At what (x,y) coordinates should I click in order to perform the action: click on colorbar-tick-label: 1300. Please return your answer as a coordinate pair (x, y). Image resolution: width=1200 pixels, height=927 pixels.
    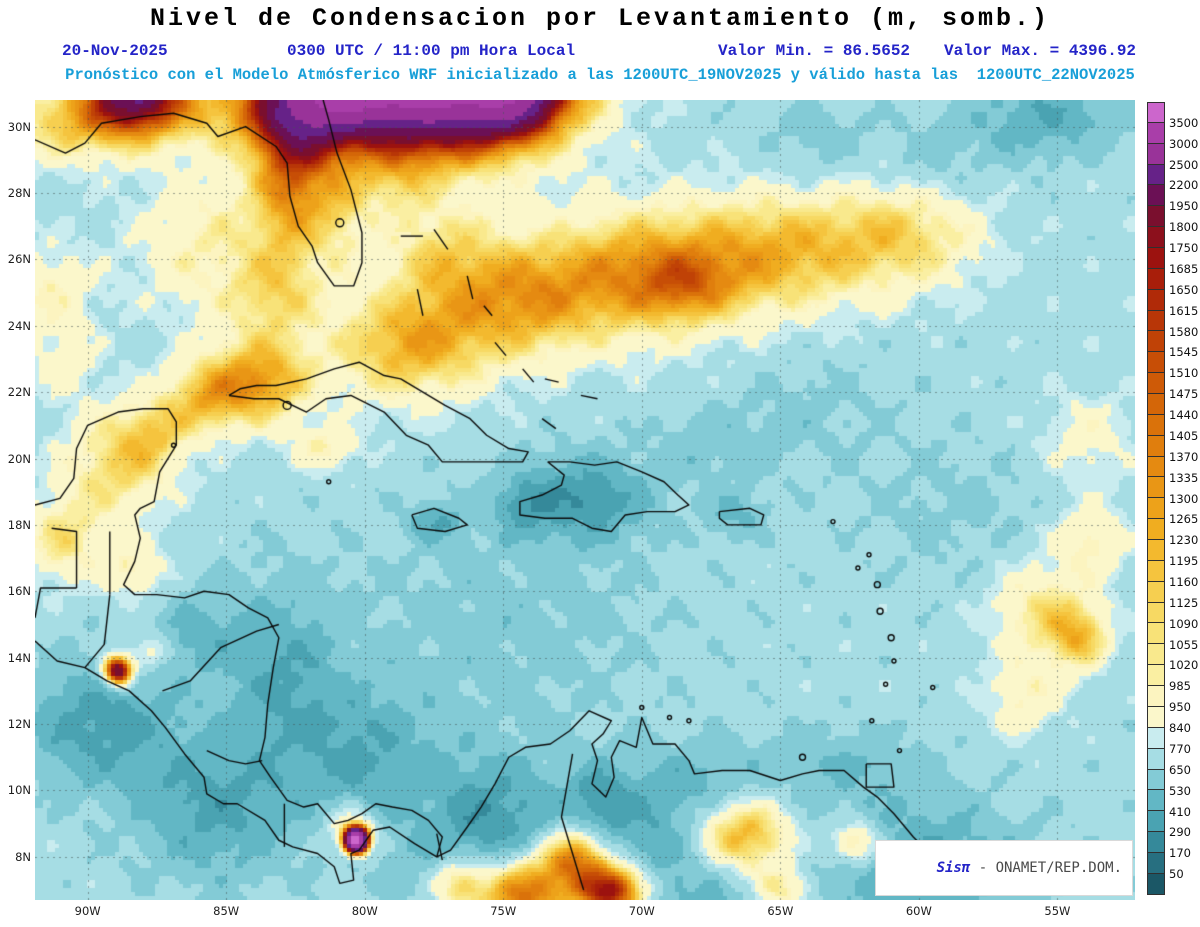
    Looking at the image, I should click on (1184, 498).